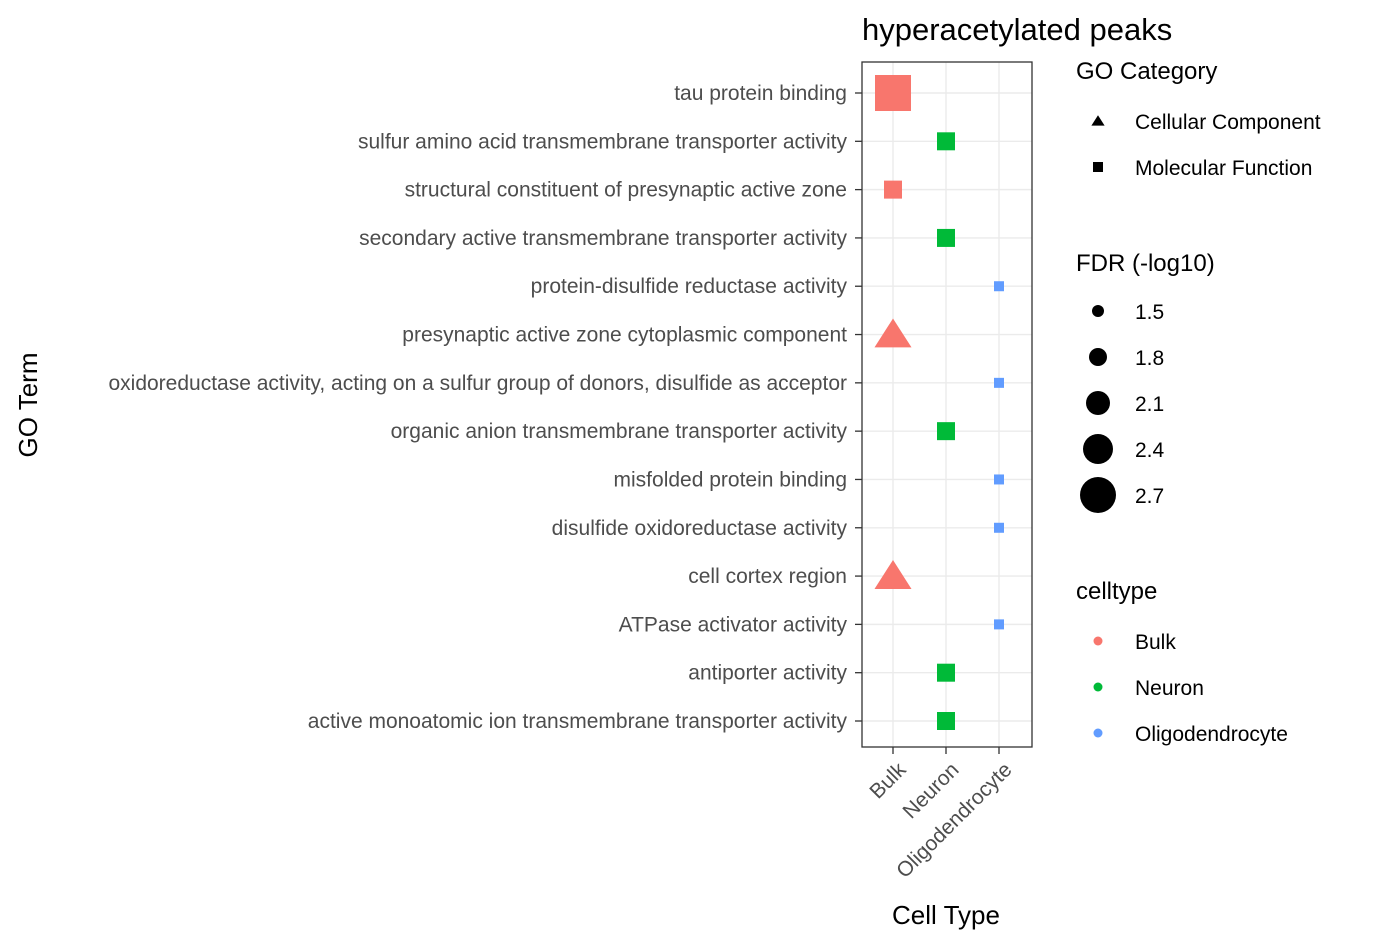  What do you see at coordinates (1098, 641) in the screenshot?
I see `legend-key-bulk` at bounding box center [1098, 641].